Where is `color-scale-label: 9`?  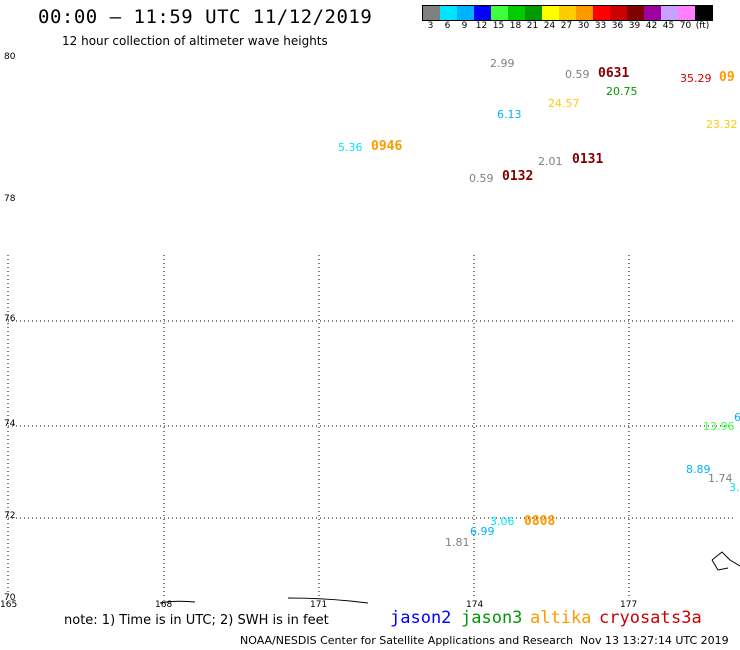
color-scale-label: 9 is located at coordinates (464, 26).